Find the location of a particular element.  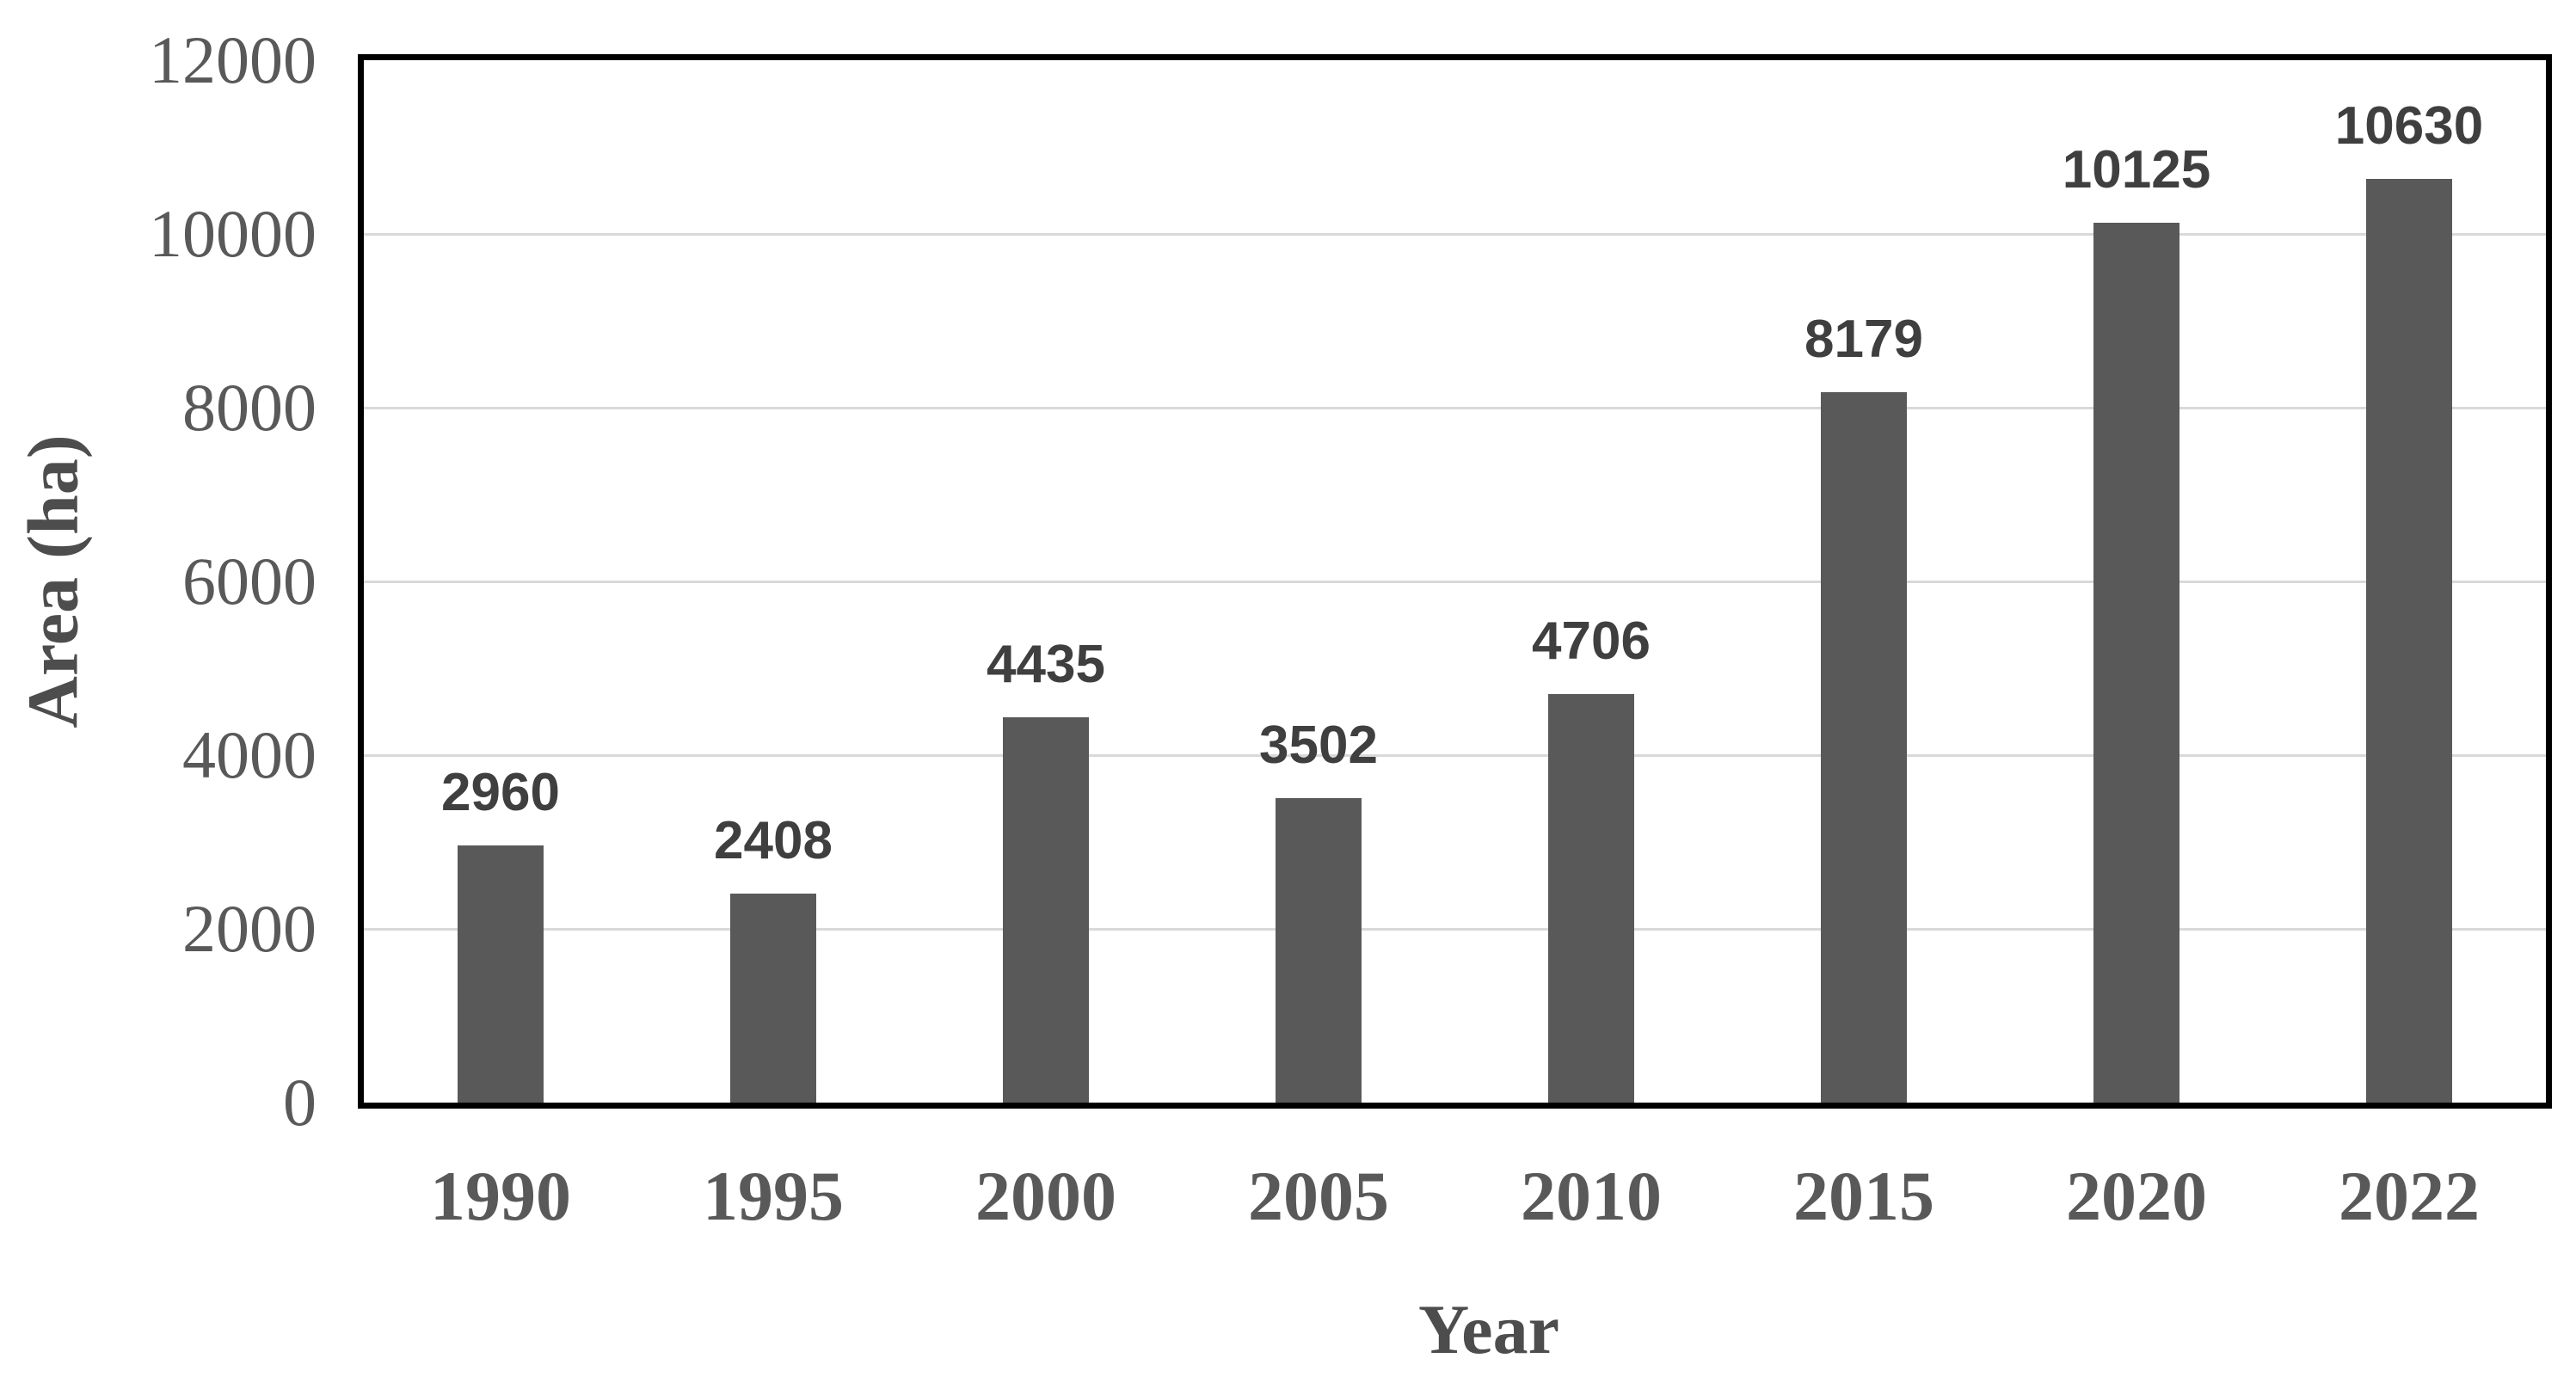

bar-value-label: 4706 is located at coordinates (1591, 641).